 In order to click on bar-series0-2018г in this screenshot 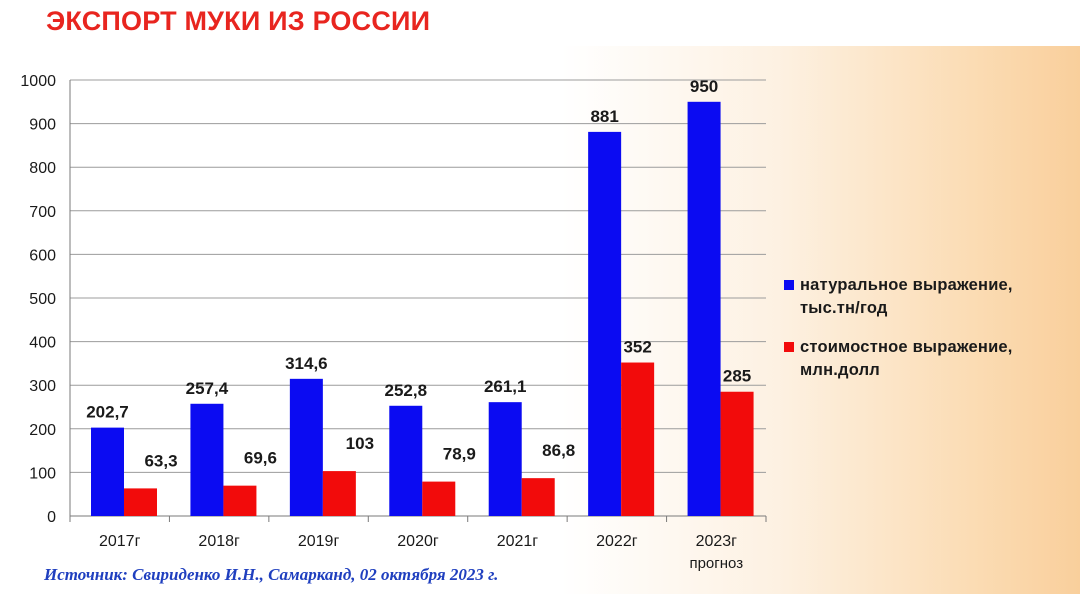, I will do `click(207, 459)`.